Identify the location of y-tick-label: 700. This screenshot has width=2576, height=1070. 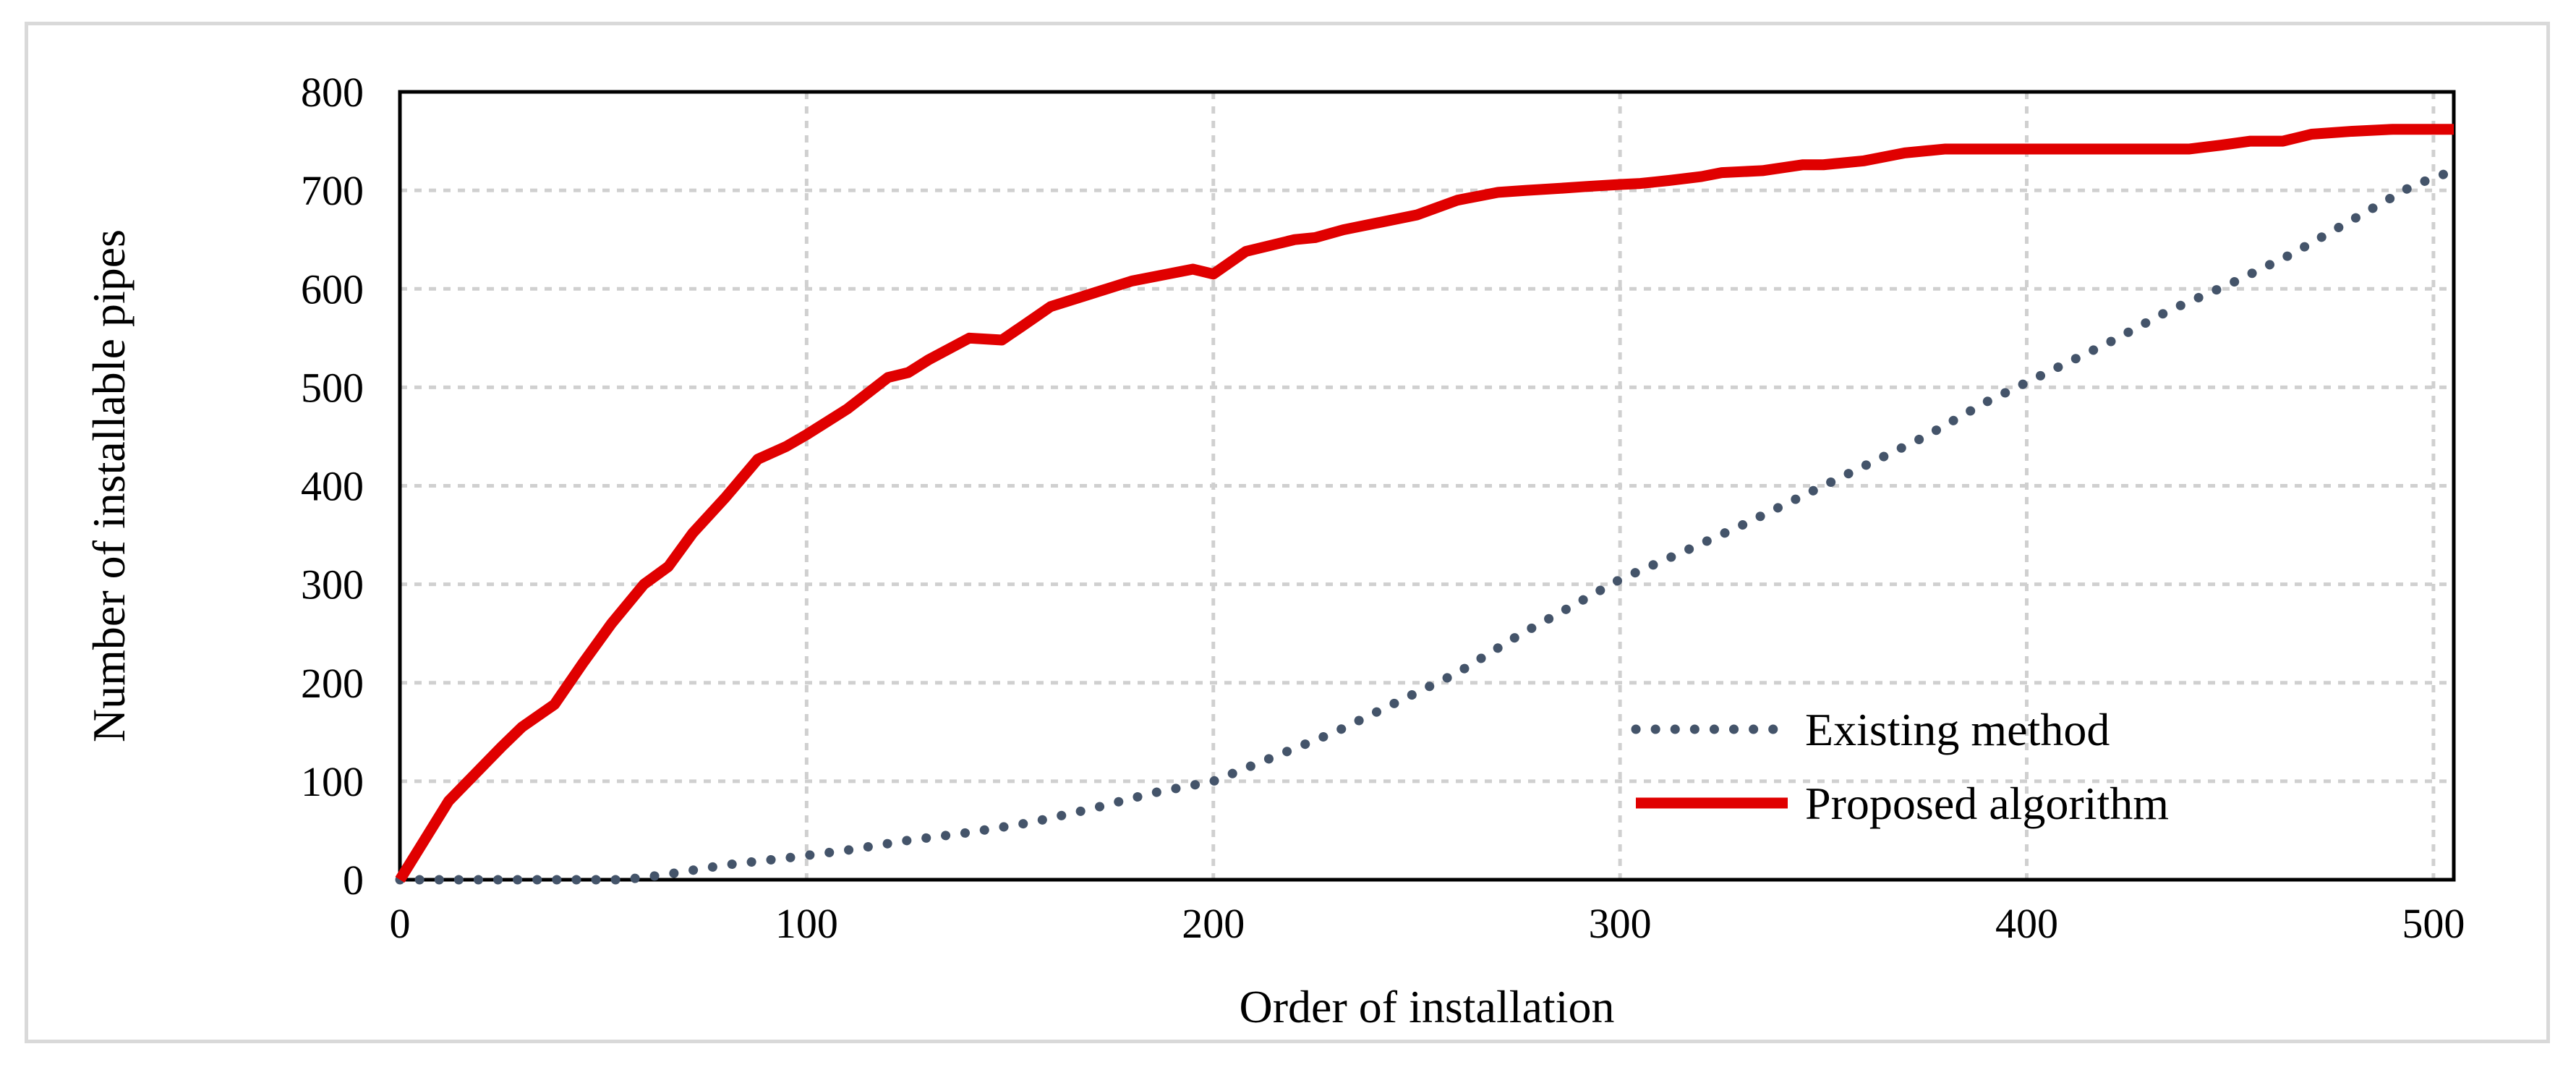
(333, 190).